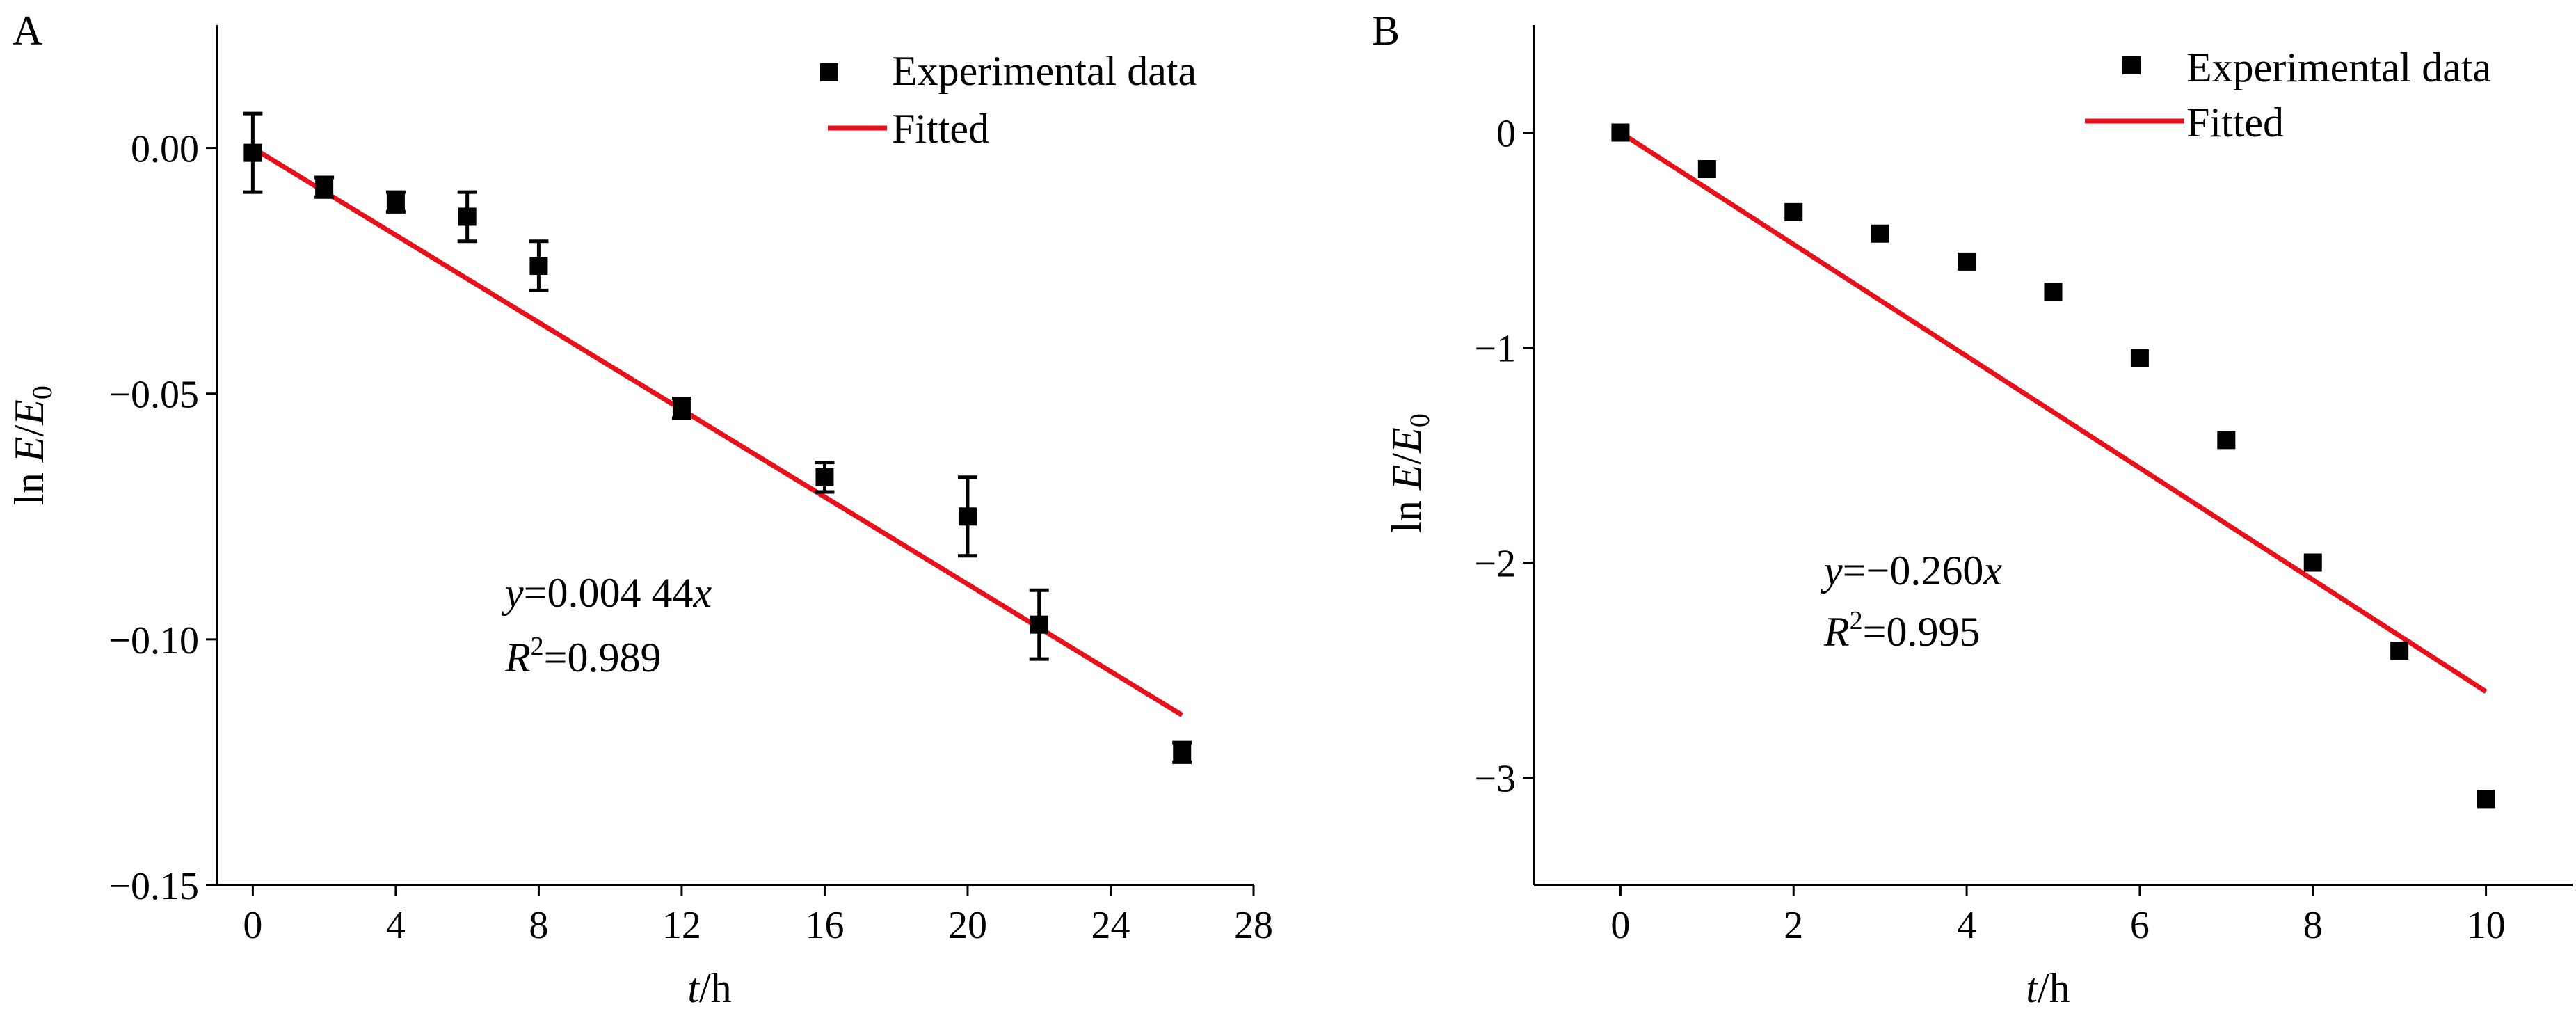 The width and height of the screenshot is (2576, 1018). Describe the element at coordinates (1620, 925) in the screenshot. I see `panel-b-x-tick-label: 0` at that location.